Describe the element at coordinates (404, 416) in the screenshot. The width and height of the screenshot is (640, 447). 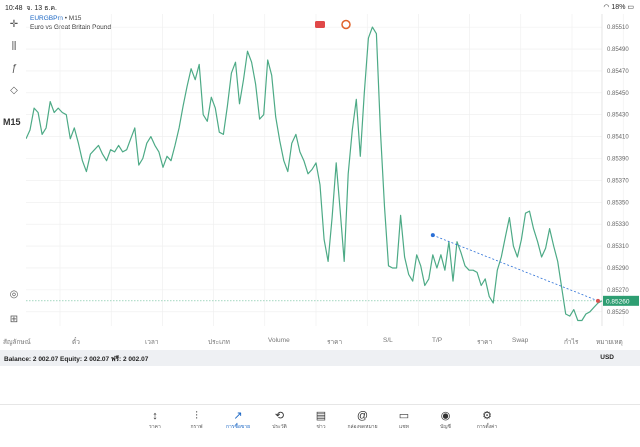
I see `chat-icon: ▭` at that location.